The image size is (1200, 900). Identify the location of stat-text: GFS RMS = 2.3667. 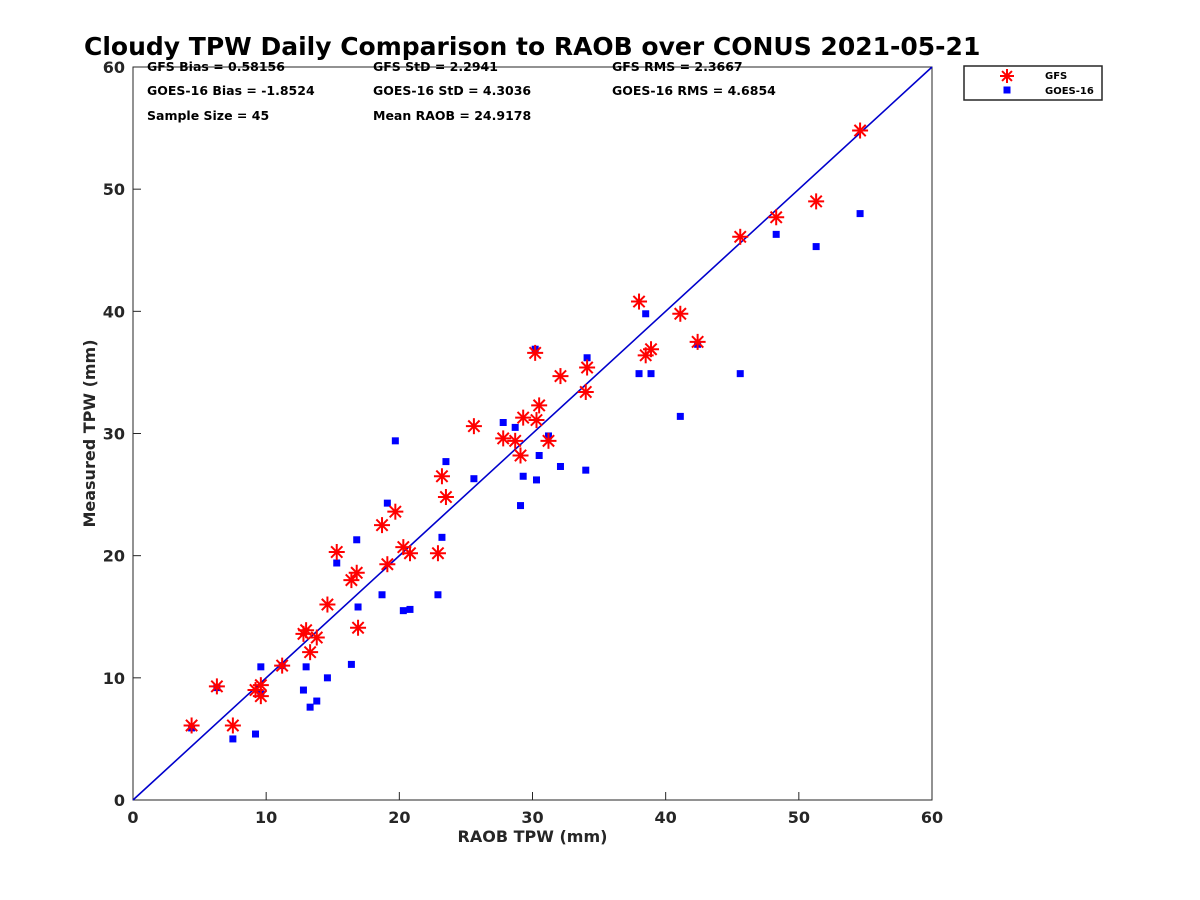
(677, 66).